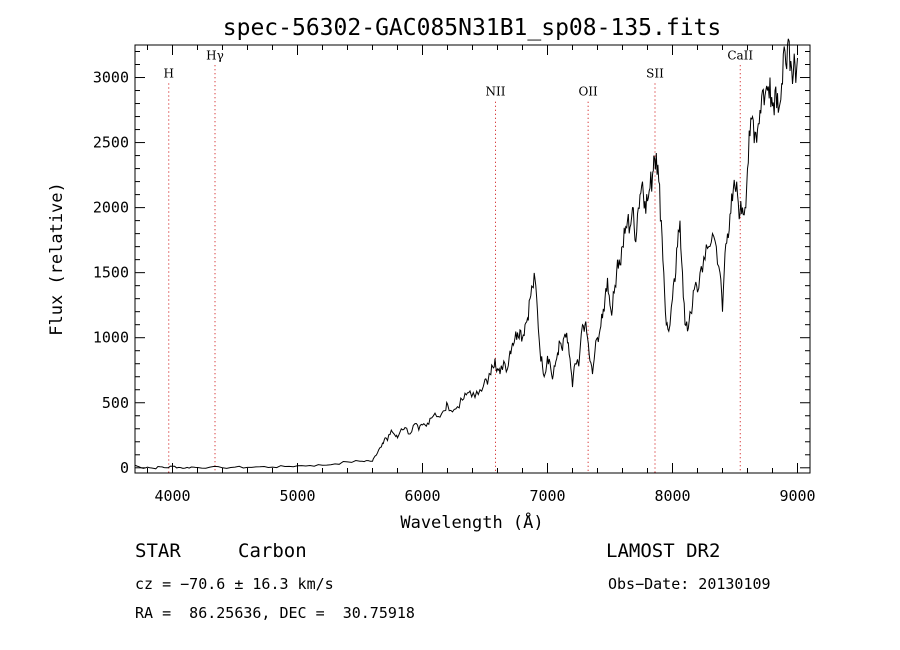 The height and width of the screenshot is (650, 900). What do you see at coordinates (471, 522) in the screenshot?
I see `x-axis-label: Wavelength (Å)` at bounding box center [471, 522].